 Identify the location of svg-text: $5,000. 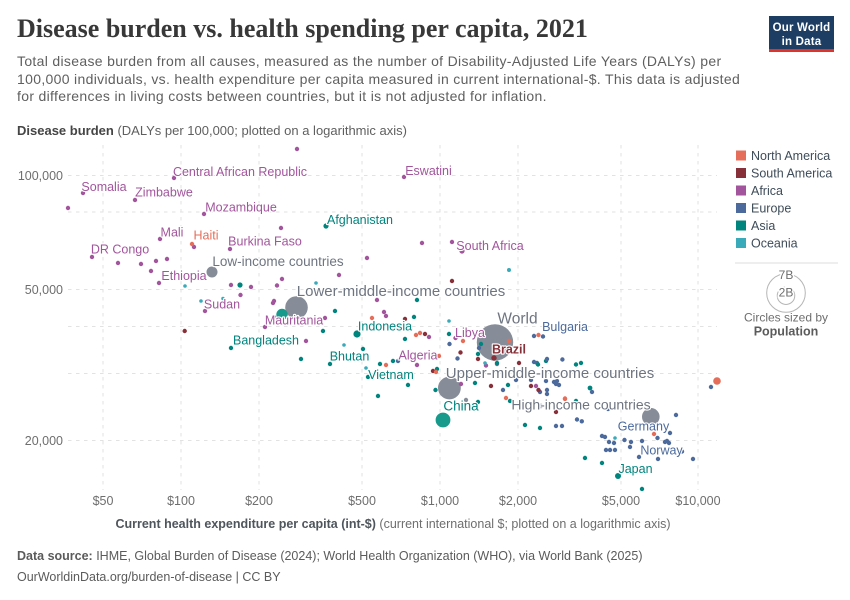
(621, 501).